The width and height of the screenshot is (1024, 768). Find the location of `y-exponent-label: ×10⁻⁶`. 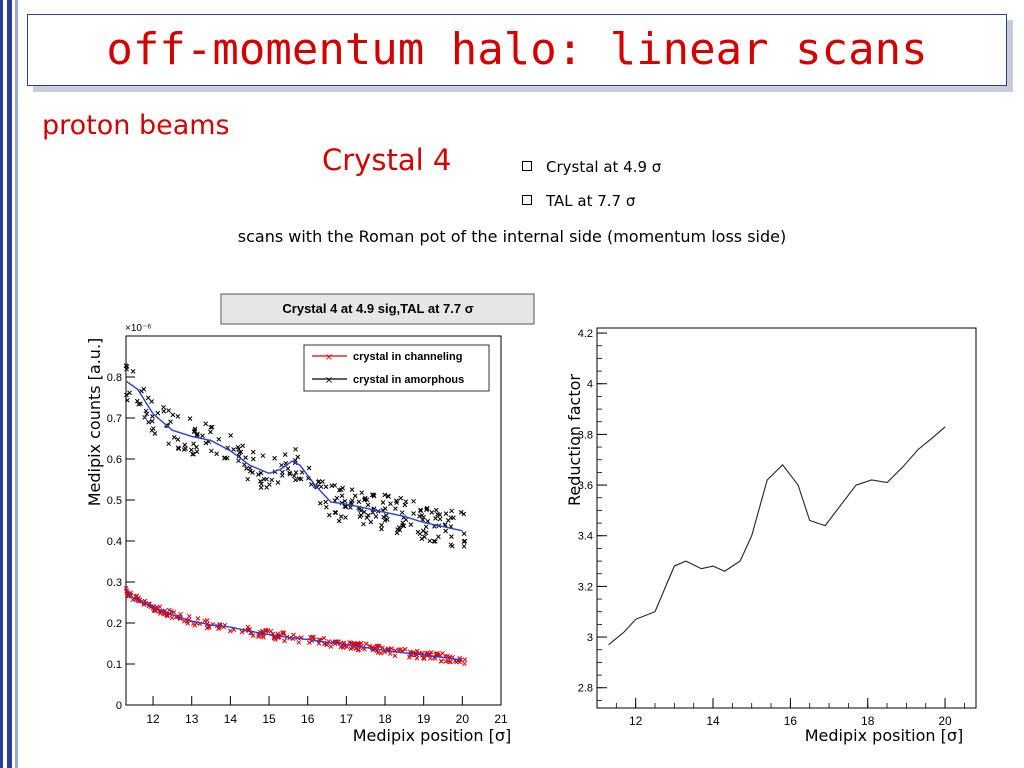

y-exponent-label: ×10⁻⁶ is located at coordinates (138, 328).